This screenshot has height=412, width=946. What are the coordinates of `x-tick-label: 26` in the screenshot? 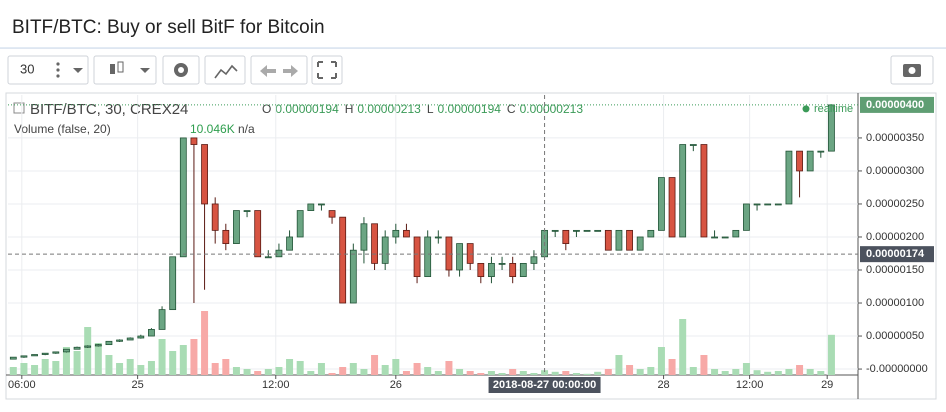 It's located at (396, 385).